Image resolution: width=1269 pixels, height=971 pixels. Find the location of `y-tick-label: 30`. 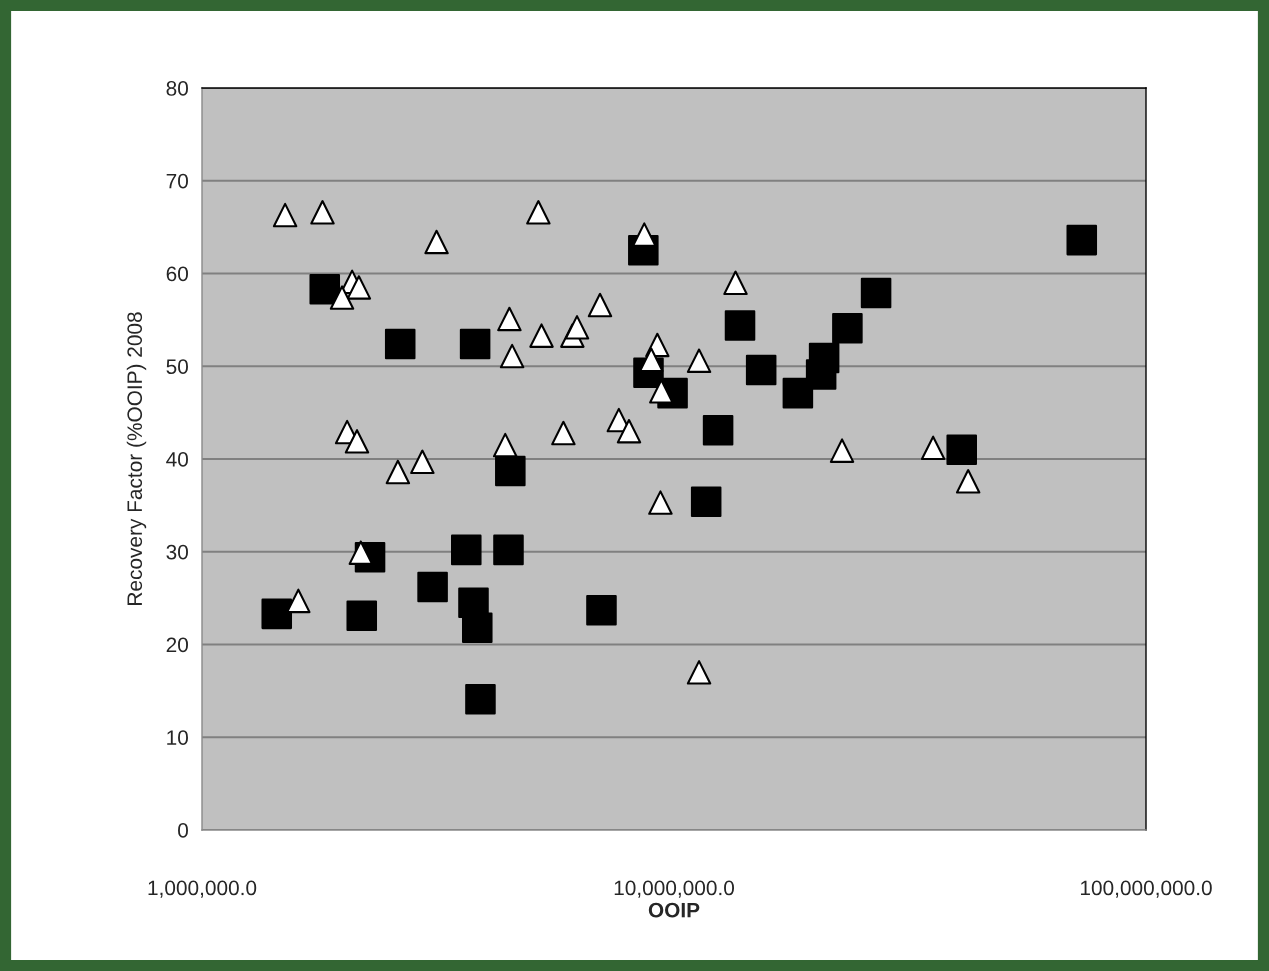

y-tick-label: 30 is located at coordinates (177, 552).